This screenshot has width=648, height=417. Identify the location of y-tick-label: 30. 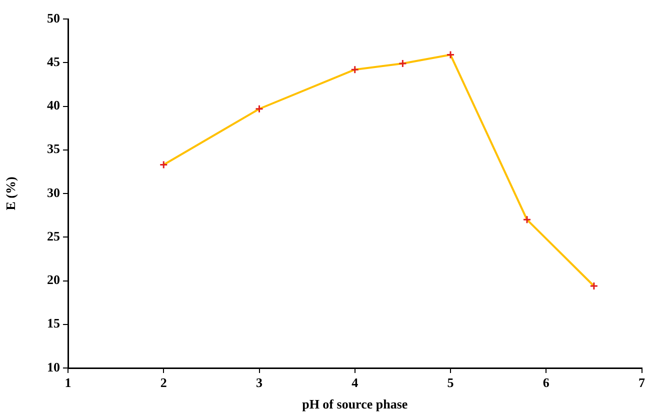
(53, 192).